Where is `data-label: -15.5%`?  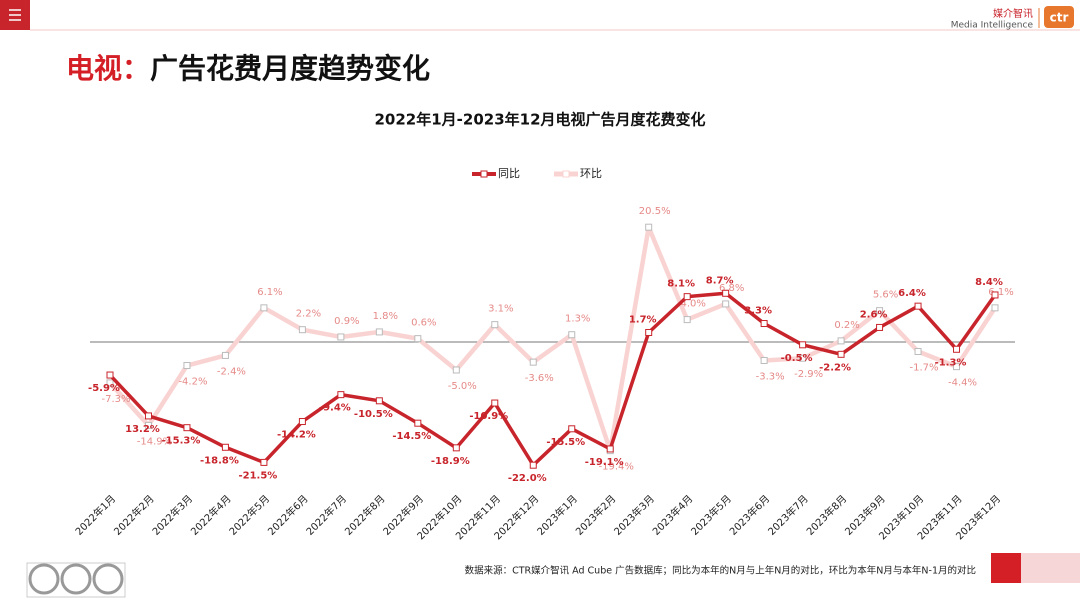
data-label: -15.5% is located at coordinates (565, 442).